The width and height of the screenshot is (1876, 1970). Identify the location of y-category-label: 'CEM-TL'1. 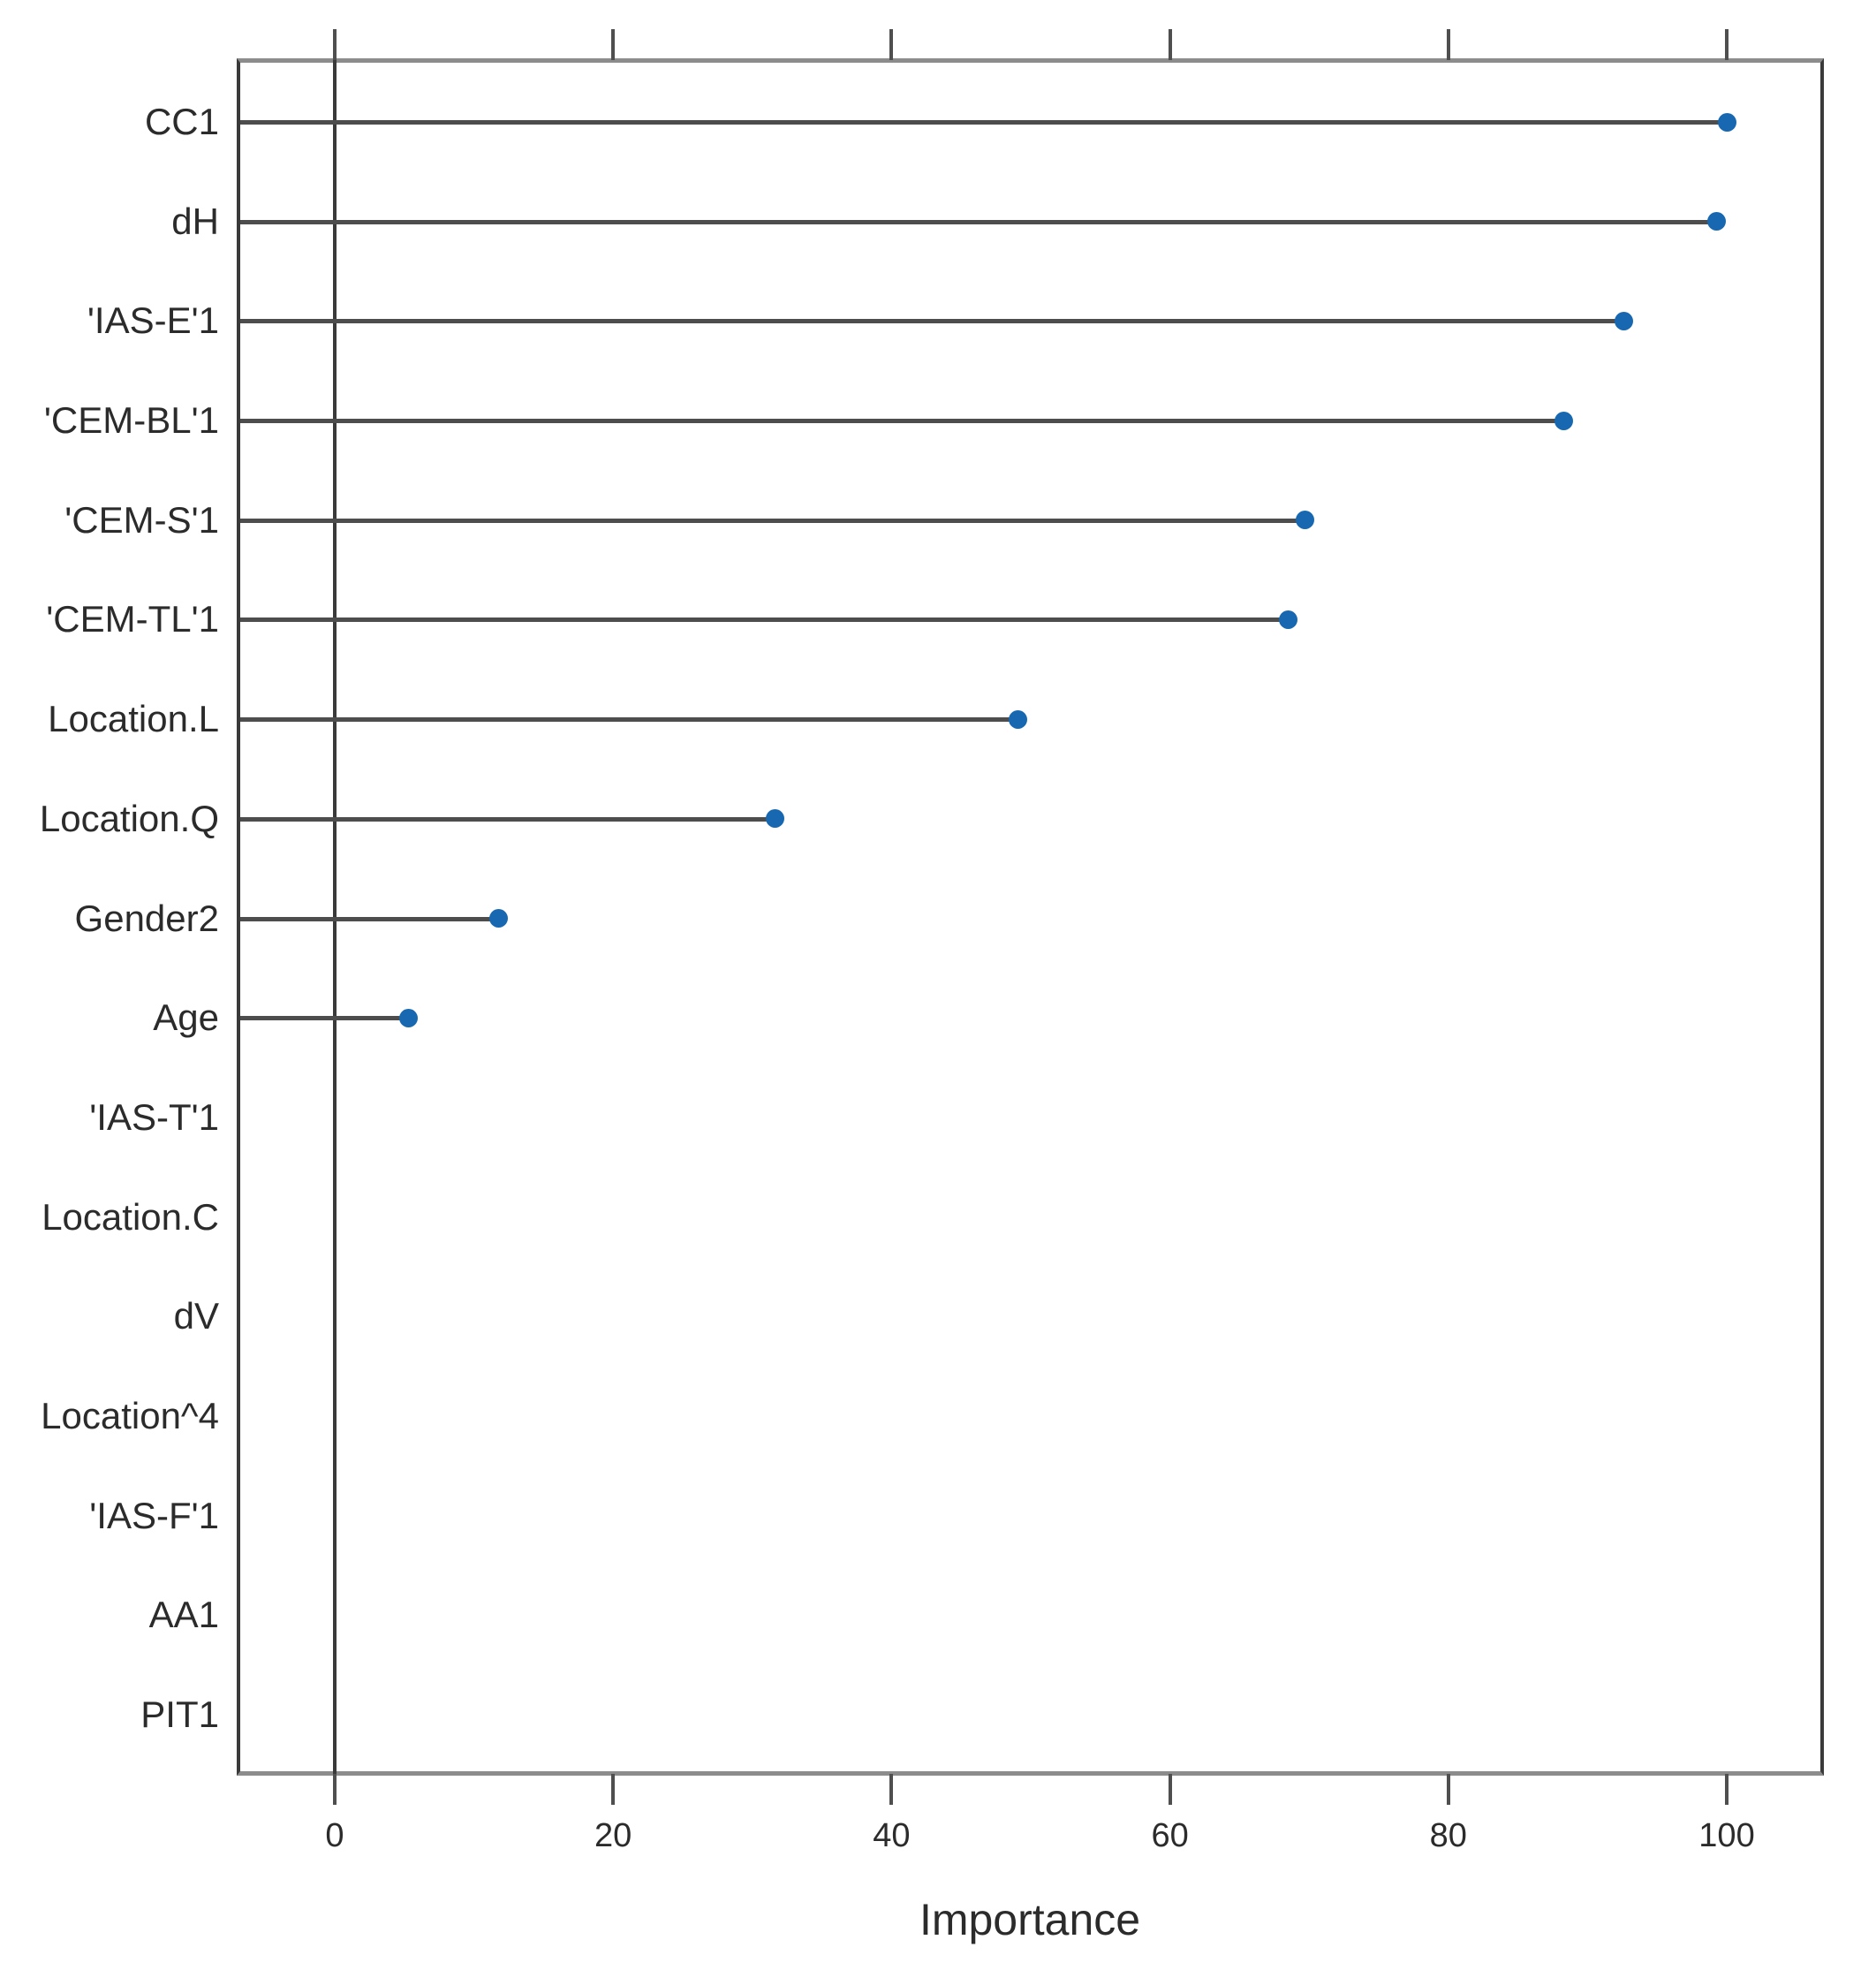
(132, 619).